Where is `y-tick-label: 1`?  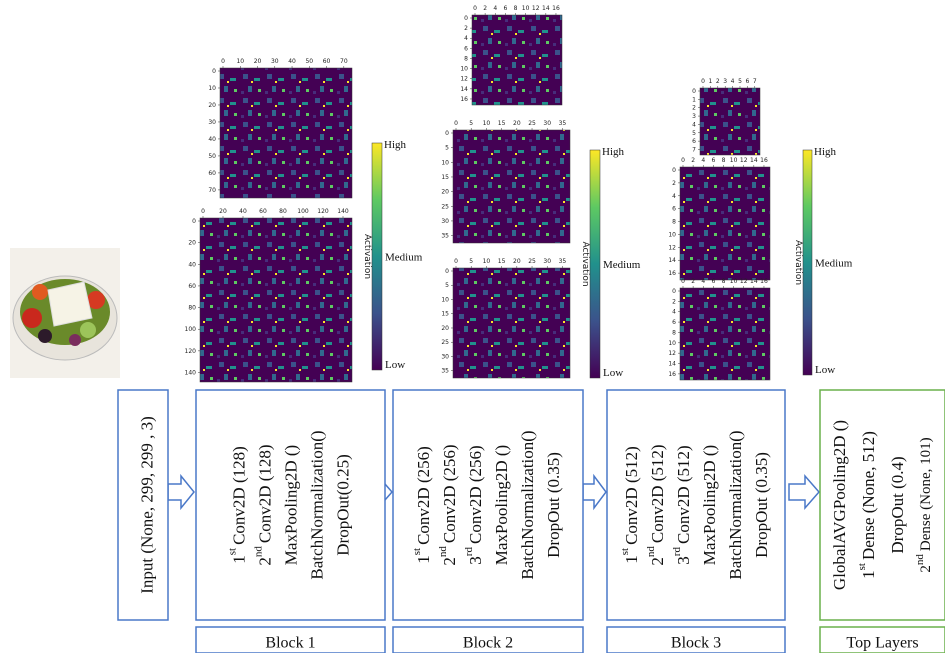
y-tick-label: 1 is located at coordinates (694, 99).